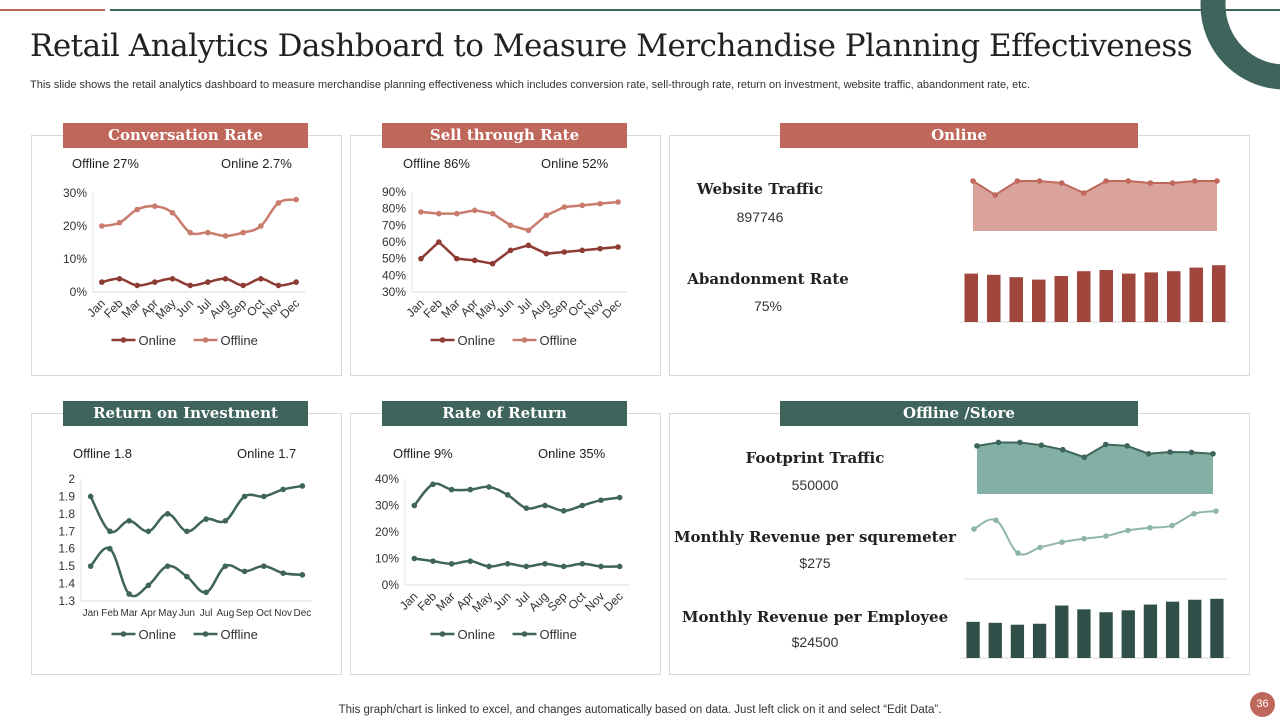 This screenshot has width=1280, height=720. Describe the element at coordinates (75, 226) in the screenshot. I see `y-tick-label: 20%` at that location.